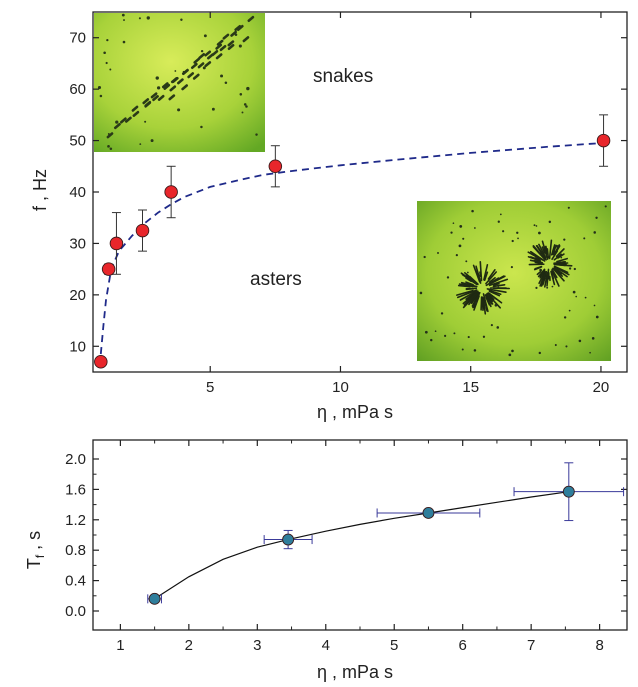  What do you see at coordinates (77, 295) in the screenshot?
I see `y-tick-label: 20` at bounding box center [77, 295].